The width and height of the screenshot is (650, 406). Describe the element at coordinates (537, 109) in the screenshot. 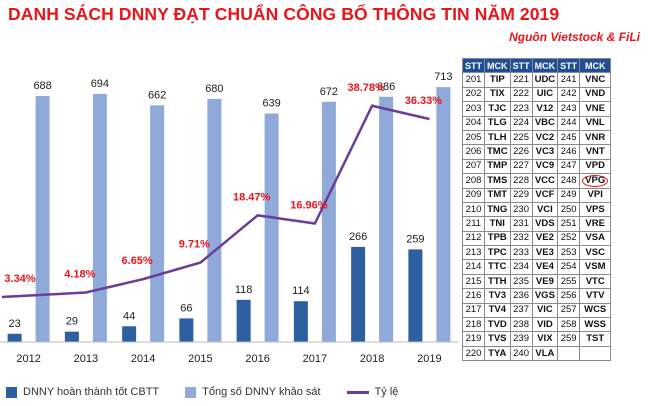

I see `table-row: 203 TJC 223 V12 243 VNE` at that location.